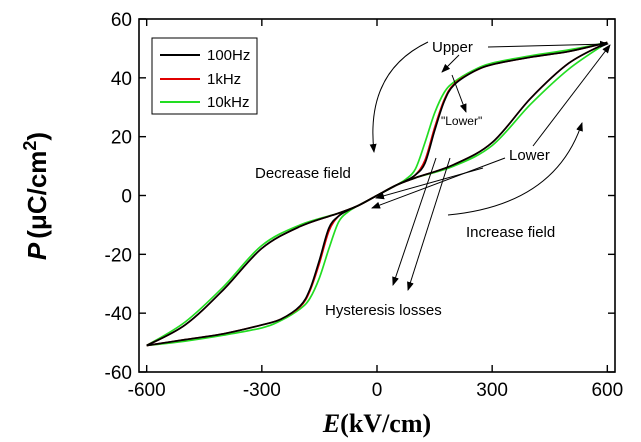  What do you see at coordinates (147, 390) in the screenshot?
I see `x-tick-label: -600` at bounding box center [147, 390].